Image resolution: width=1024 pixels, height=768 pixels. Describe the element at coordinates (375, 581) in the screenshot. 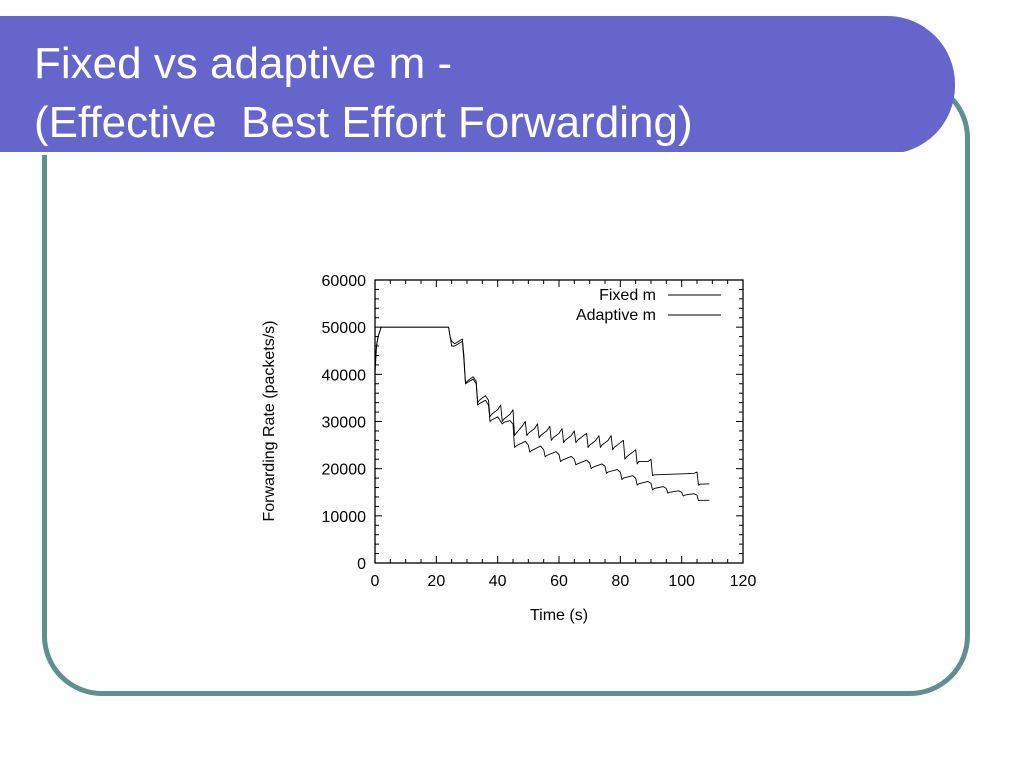

I see `x-tick-label: 0` at that location.